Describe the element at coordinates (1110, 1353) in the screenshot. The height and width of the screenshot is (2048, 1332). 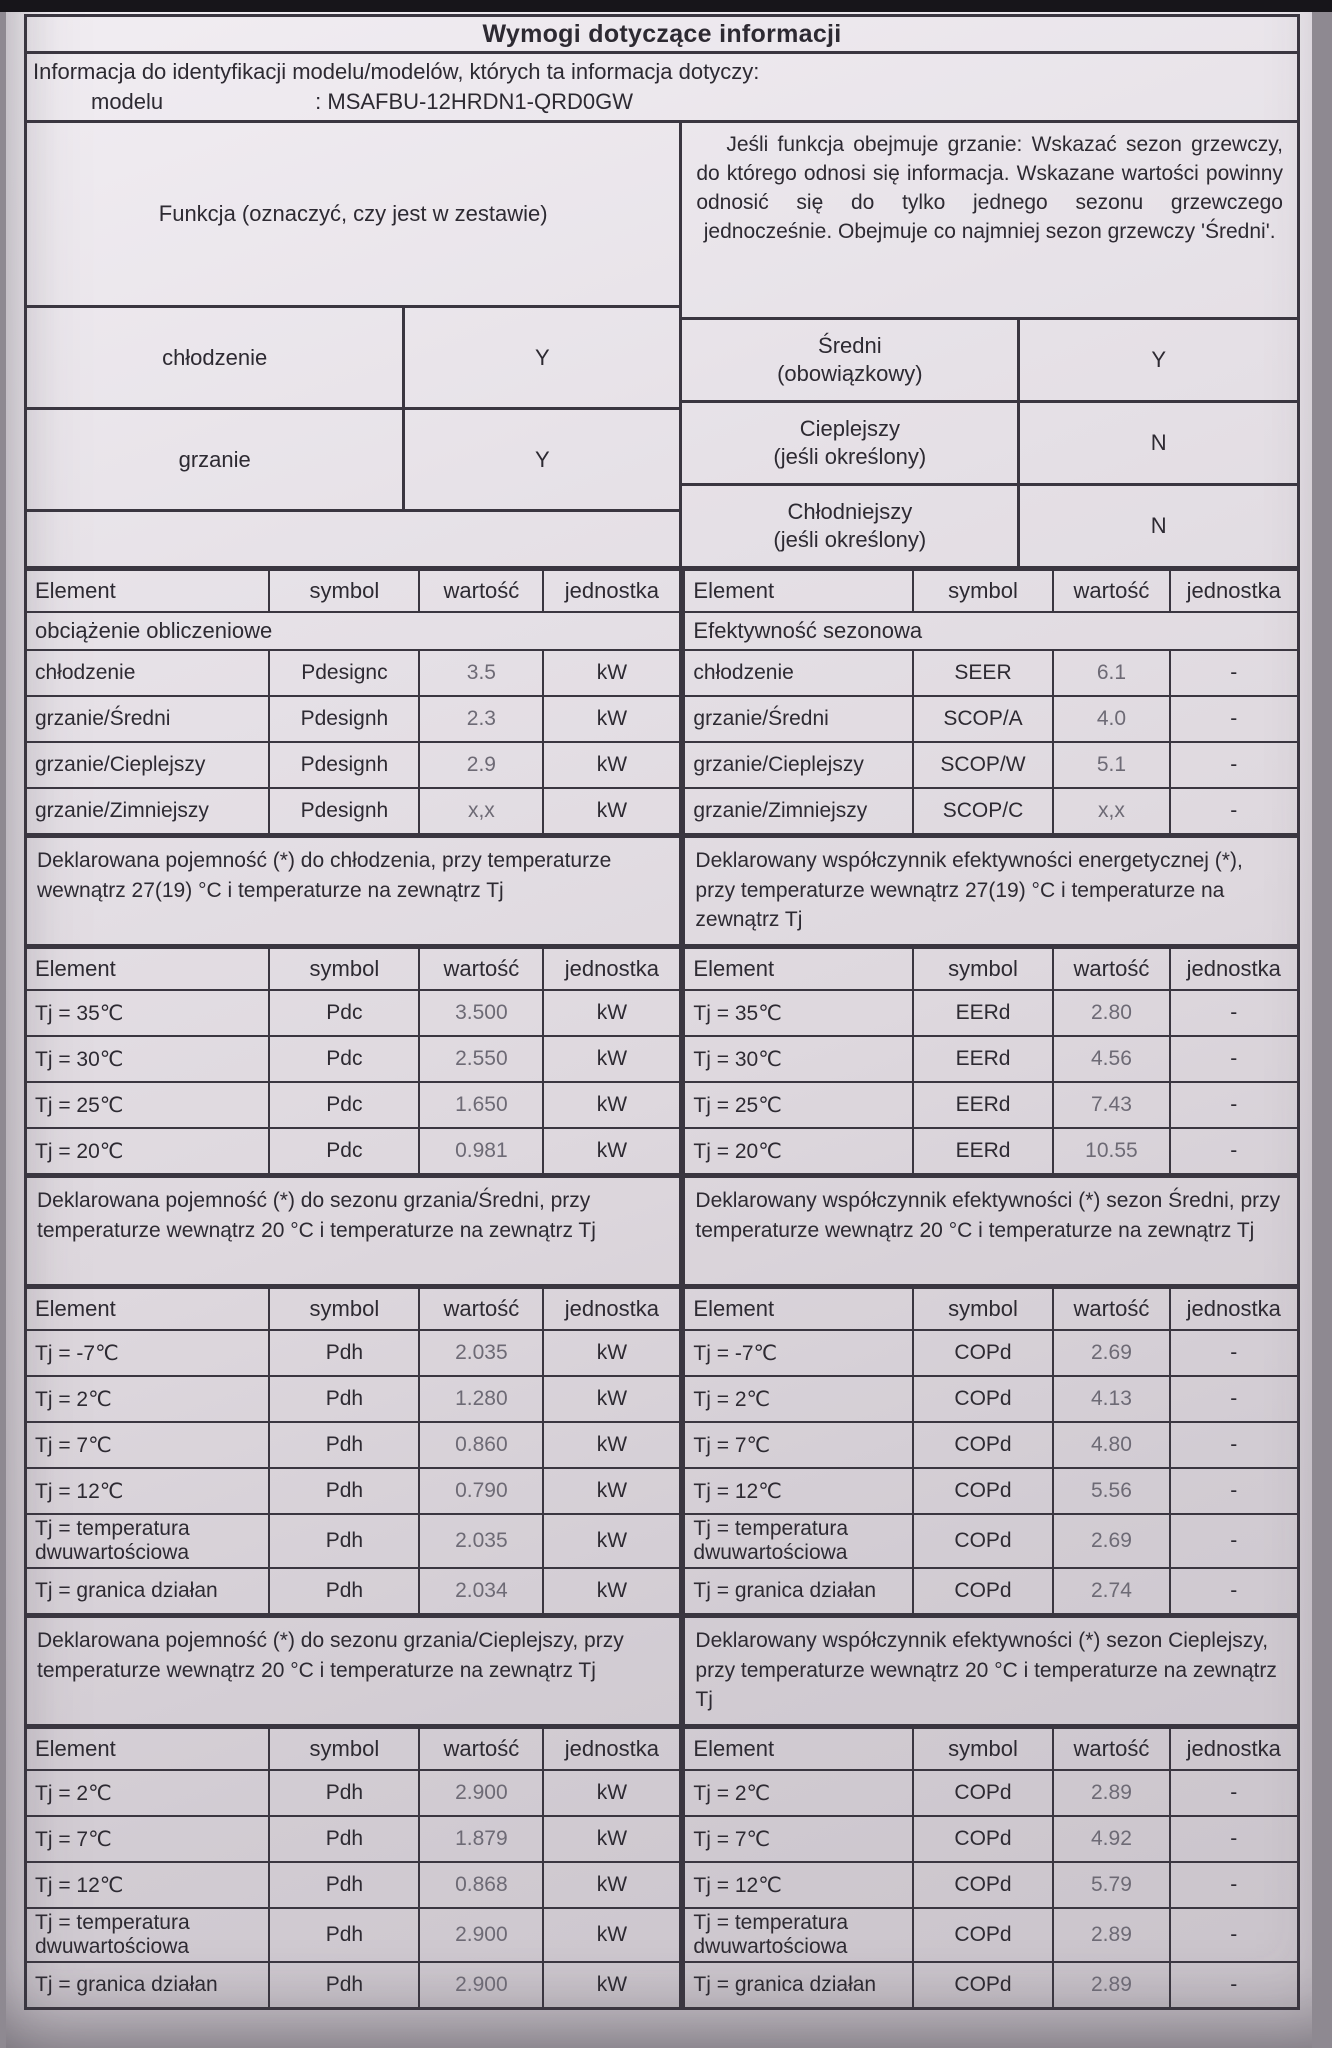
I see `cell-value: 2.69` at that location.